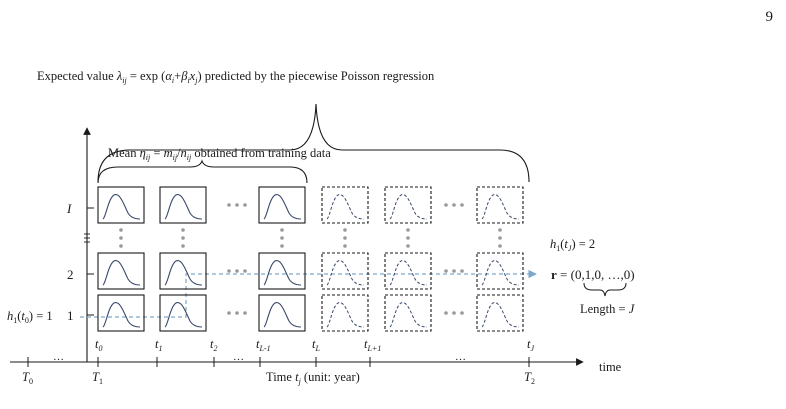 The width and height of the screenshot is (786, 409). What do you see at coordinates (372, 345) in the screenshot?
I see `t-label: tL+1` at bounding box center [372, 345].